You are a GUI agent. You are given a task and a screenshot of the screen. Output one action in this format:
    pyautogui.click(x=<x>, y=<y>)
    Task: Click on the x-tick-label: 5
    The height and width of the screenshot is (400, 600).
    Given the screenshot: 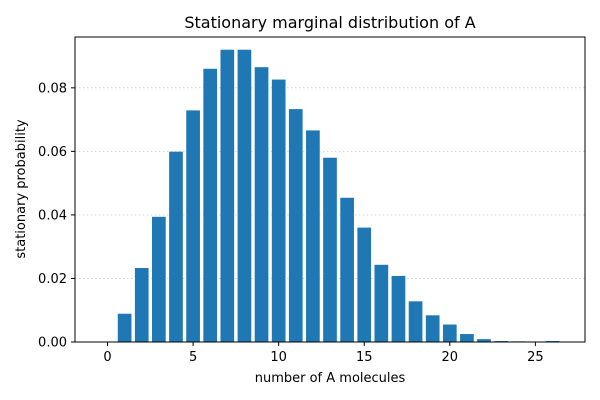 What is the action you would take?
    pyautogui.click(x=193, y=357)
    